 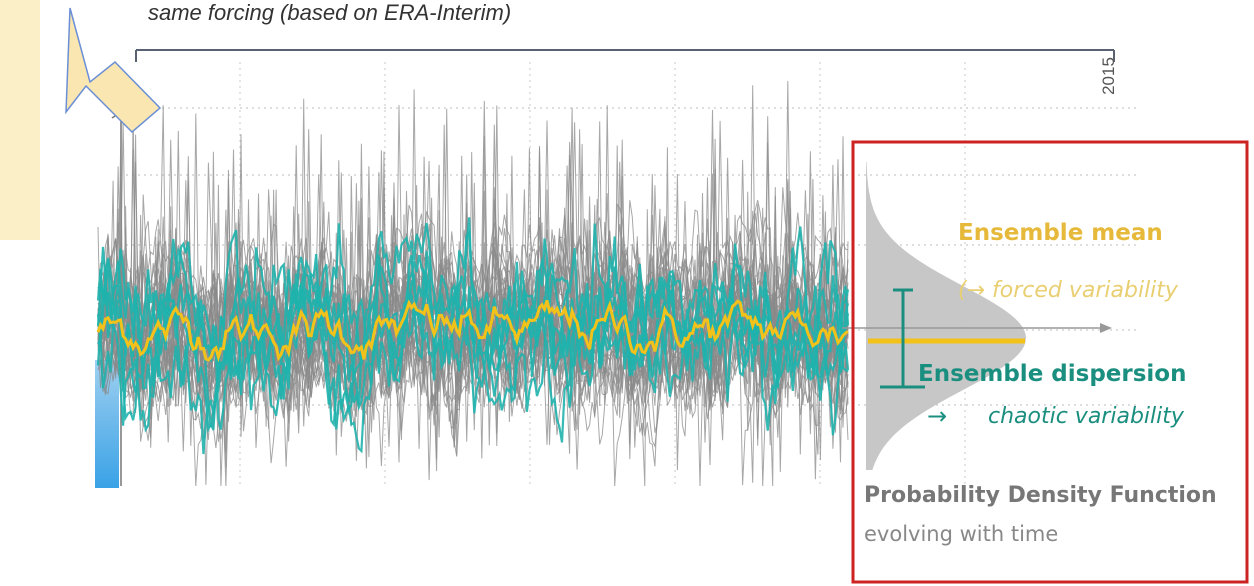 What do you see at coordinates (961, 534) in the screenshot?
I see `pdf-subtitle: evolving with time` at bounding box center [961, 534].